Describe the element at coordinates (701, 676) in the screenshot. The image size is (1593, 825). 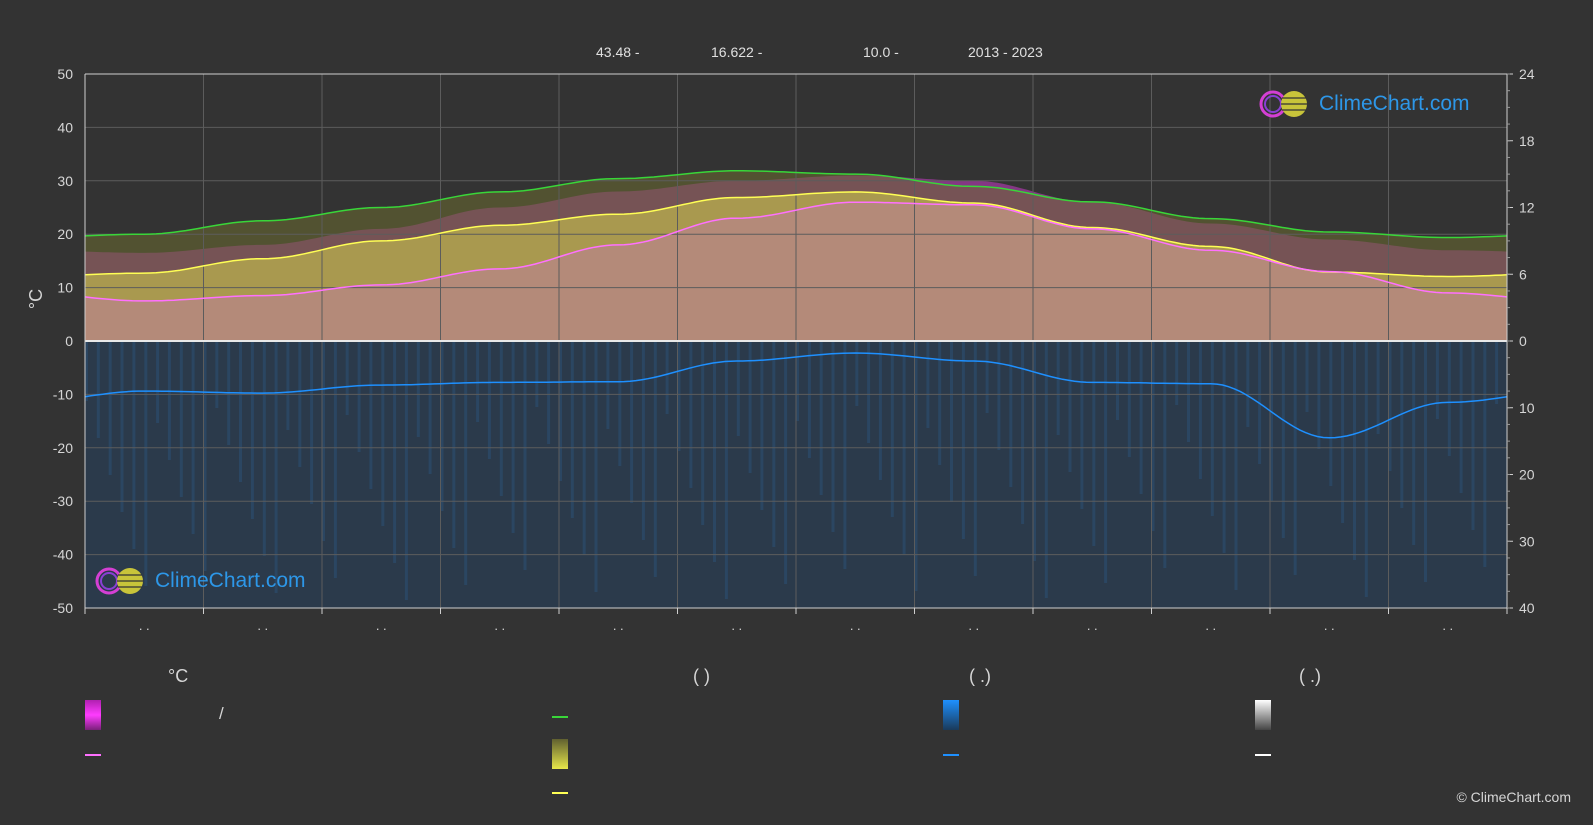
I see `legend-sunshine-header: ( )` at that location.